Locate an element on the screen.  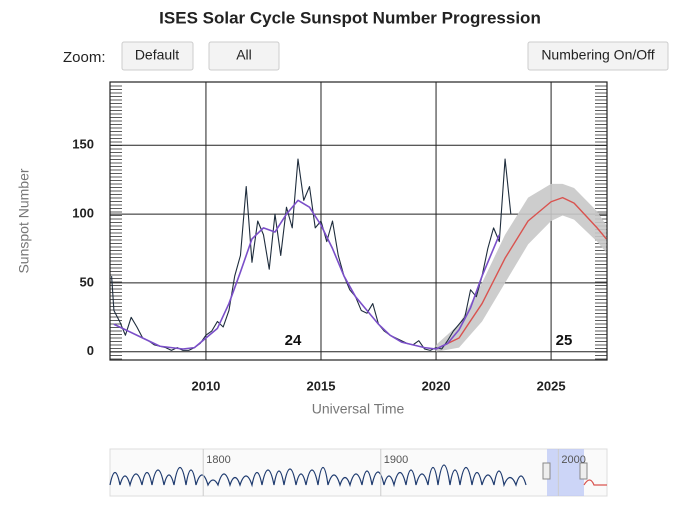
numbering-button: Numbering On/Off is located at coordinates (598, 56).